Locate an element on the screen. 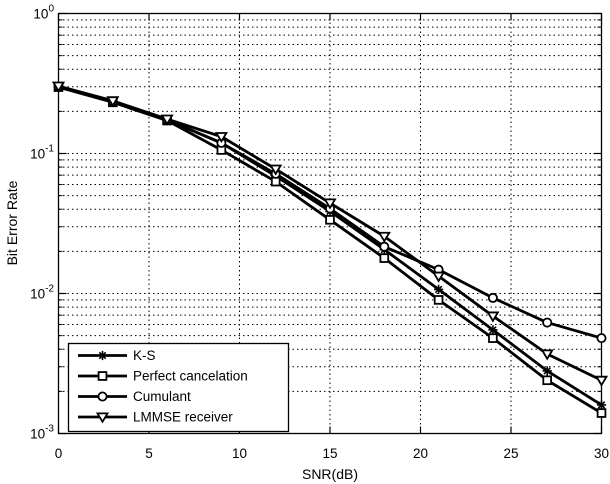  legend-label: Perfect cancelation is located at coordinates (190, 376).